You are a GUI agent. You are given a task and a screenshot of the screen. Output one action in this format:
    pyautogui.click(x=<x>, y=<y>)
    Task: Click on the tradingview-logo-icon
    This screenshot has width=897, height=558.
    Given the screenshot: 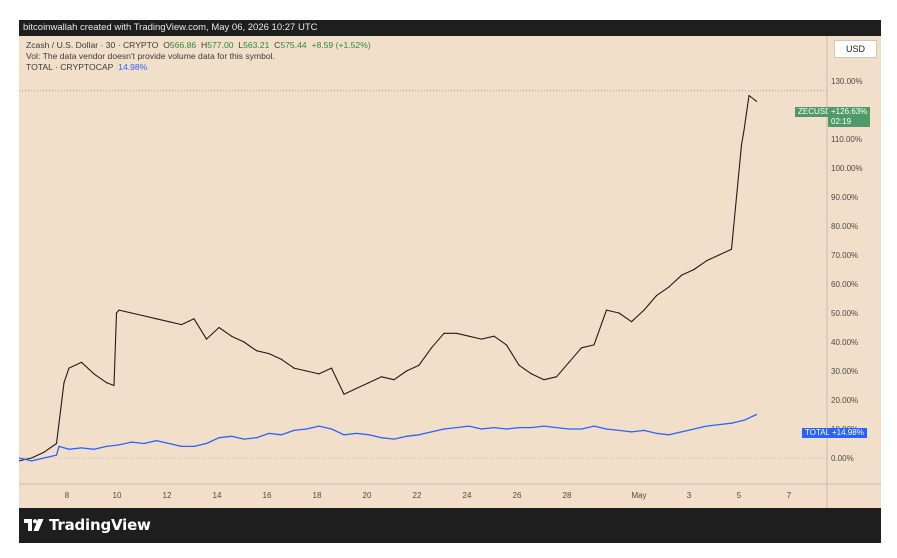 What is the action you would take?
    pyautogui.click(x=34, y=525)
    